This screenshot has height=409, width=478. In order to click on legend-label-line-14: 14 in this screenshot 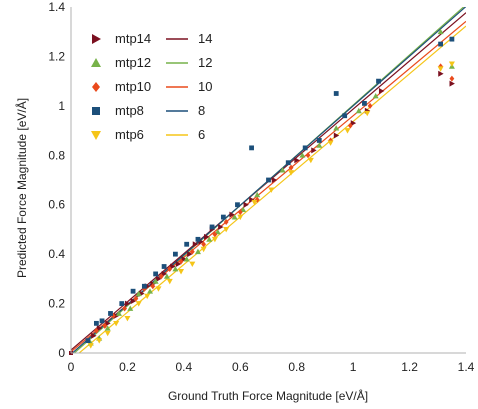, I will do `click(205, 38)`.